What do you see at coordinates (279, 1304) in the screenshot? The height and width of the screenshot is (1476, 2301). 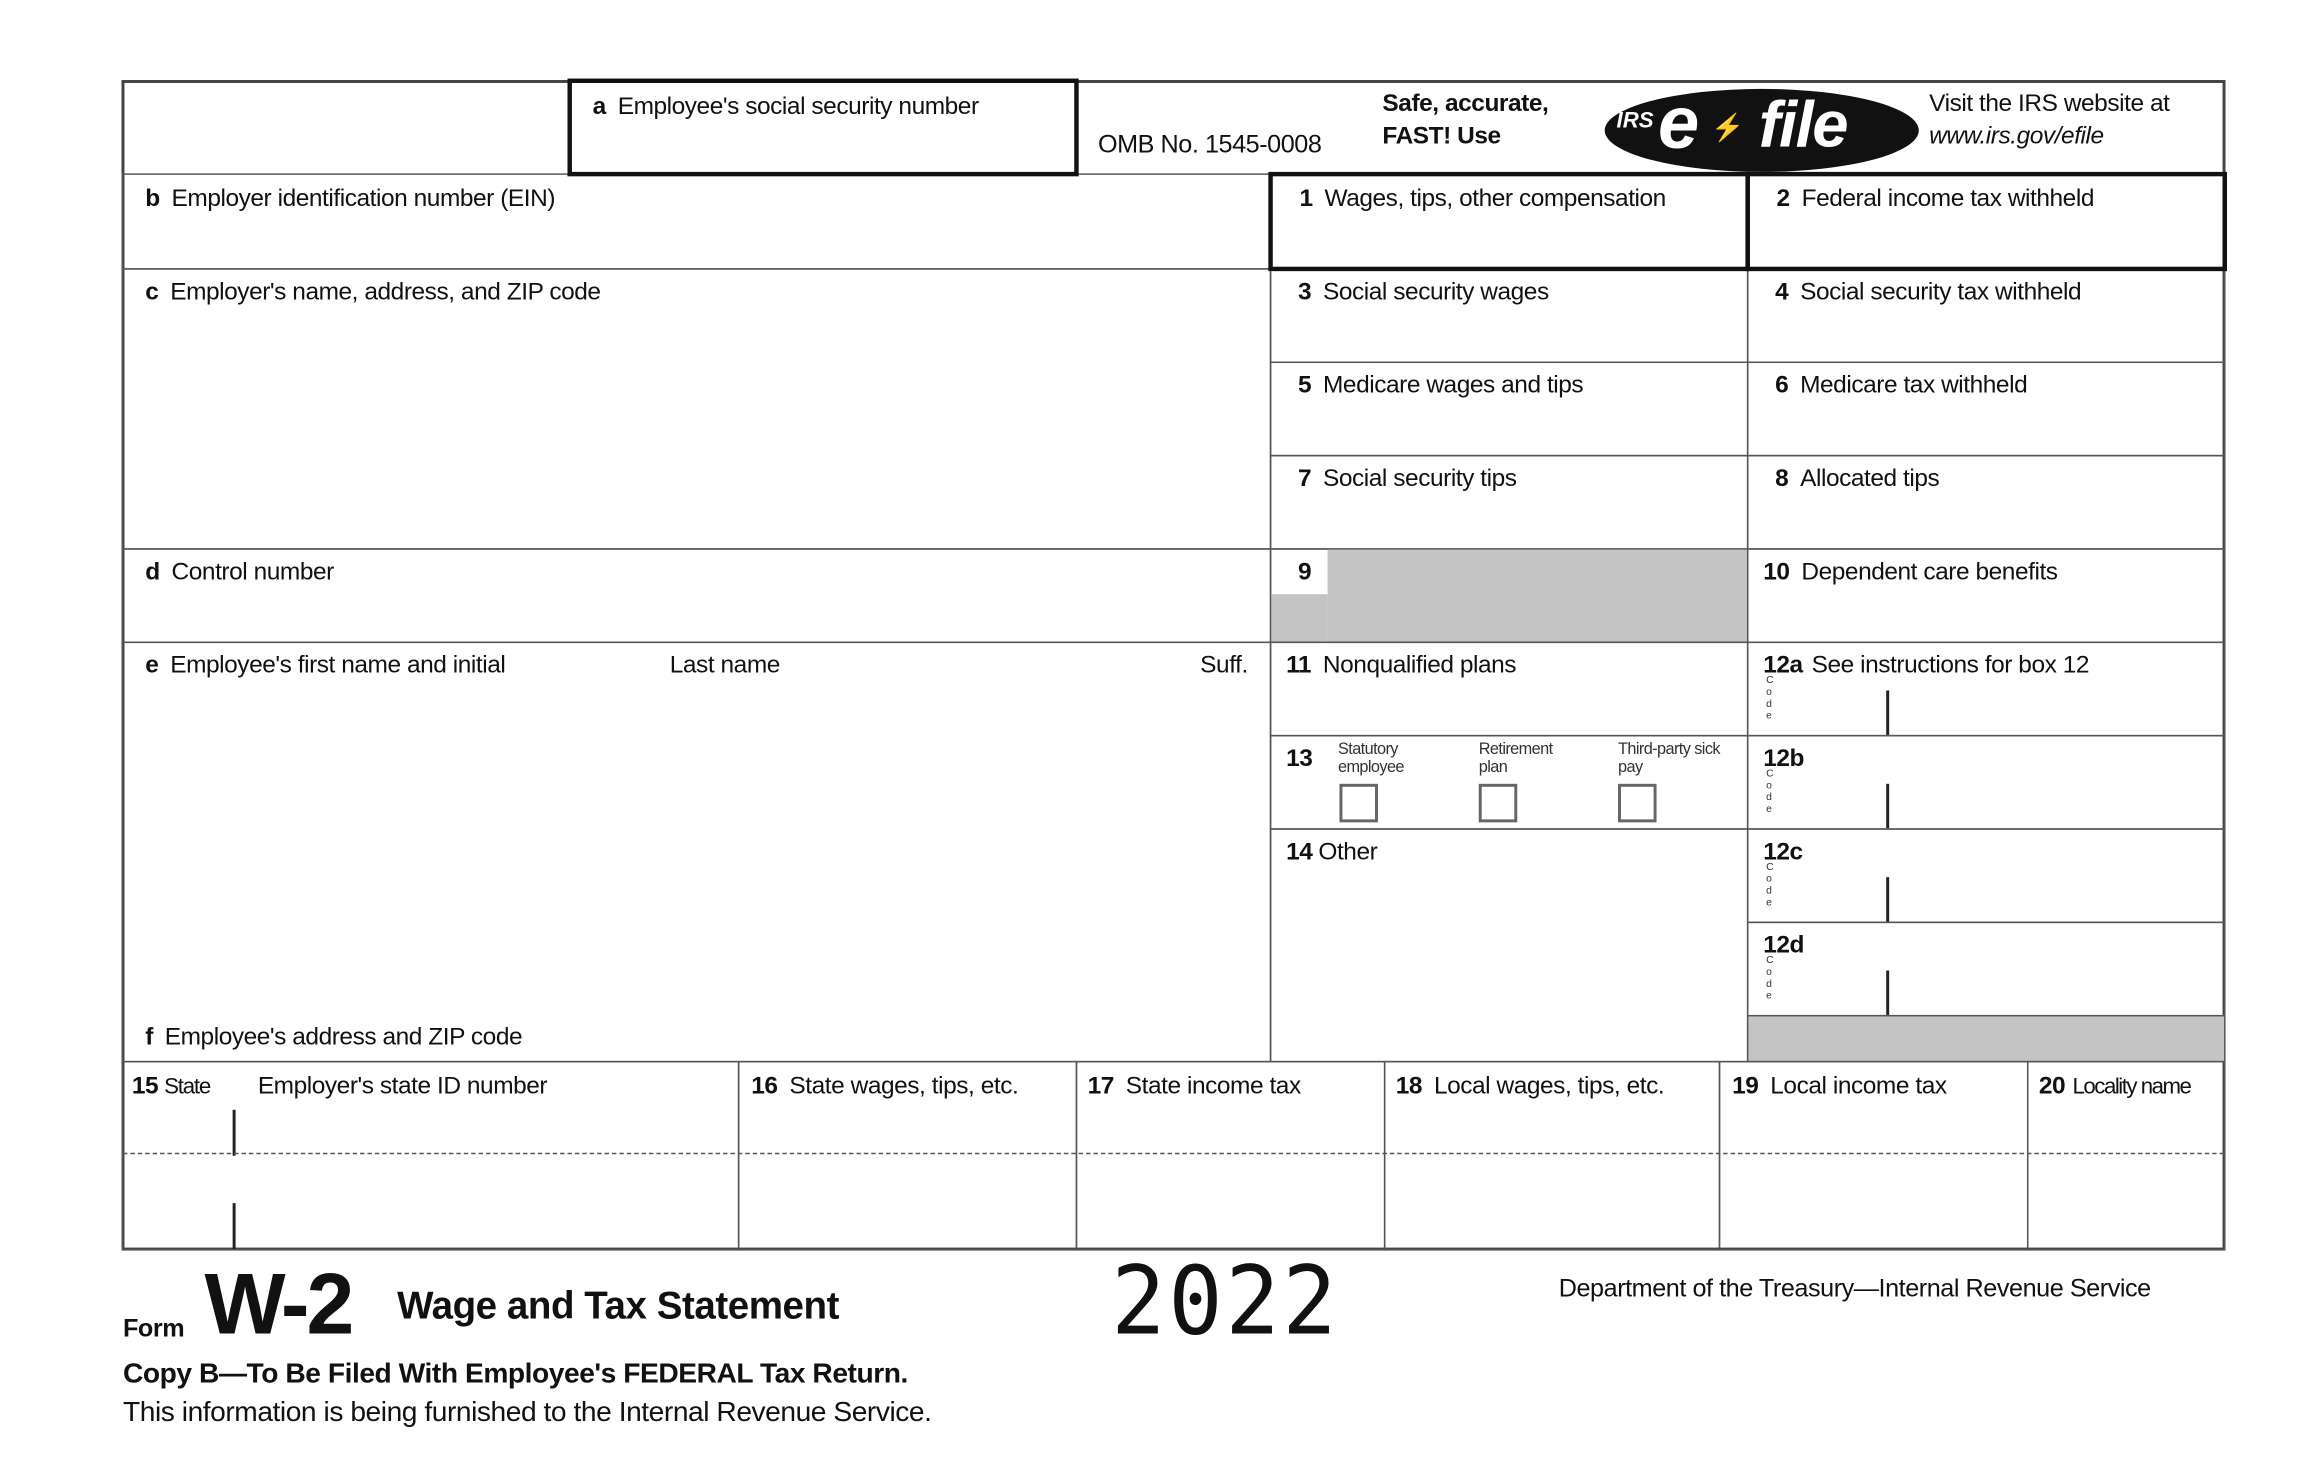 I see `form-name: W-2` at bounding box center [279, 1304].